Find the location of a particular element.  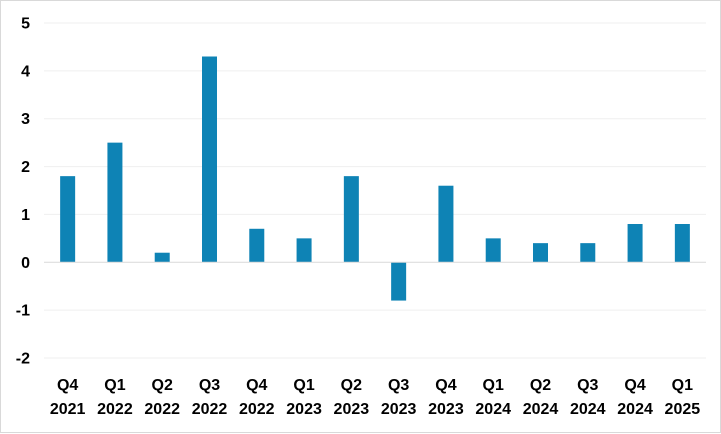

x-category-label: Q1 2023 is located at coordinates (304, 397).